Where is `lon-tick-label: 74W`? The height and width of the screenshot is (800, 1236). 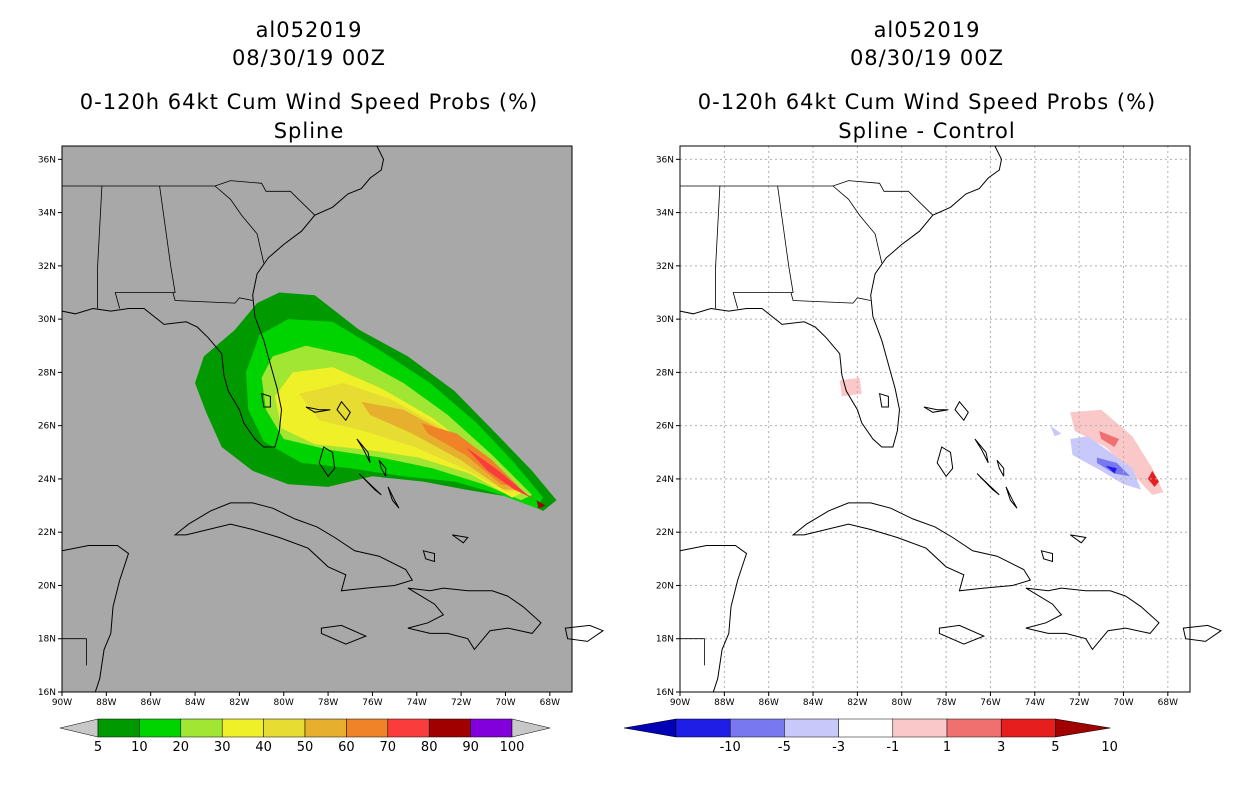
lon-tick-label: 74W is located at coordinates (1035, 703).